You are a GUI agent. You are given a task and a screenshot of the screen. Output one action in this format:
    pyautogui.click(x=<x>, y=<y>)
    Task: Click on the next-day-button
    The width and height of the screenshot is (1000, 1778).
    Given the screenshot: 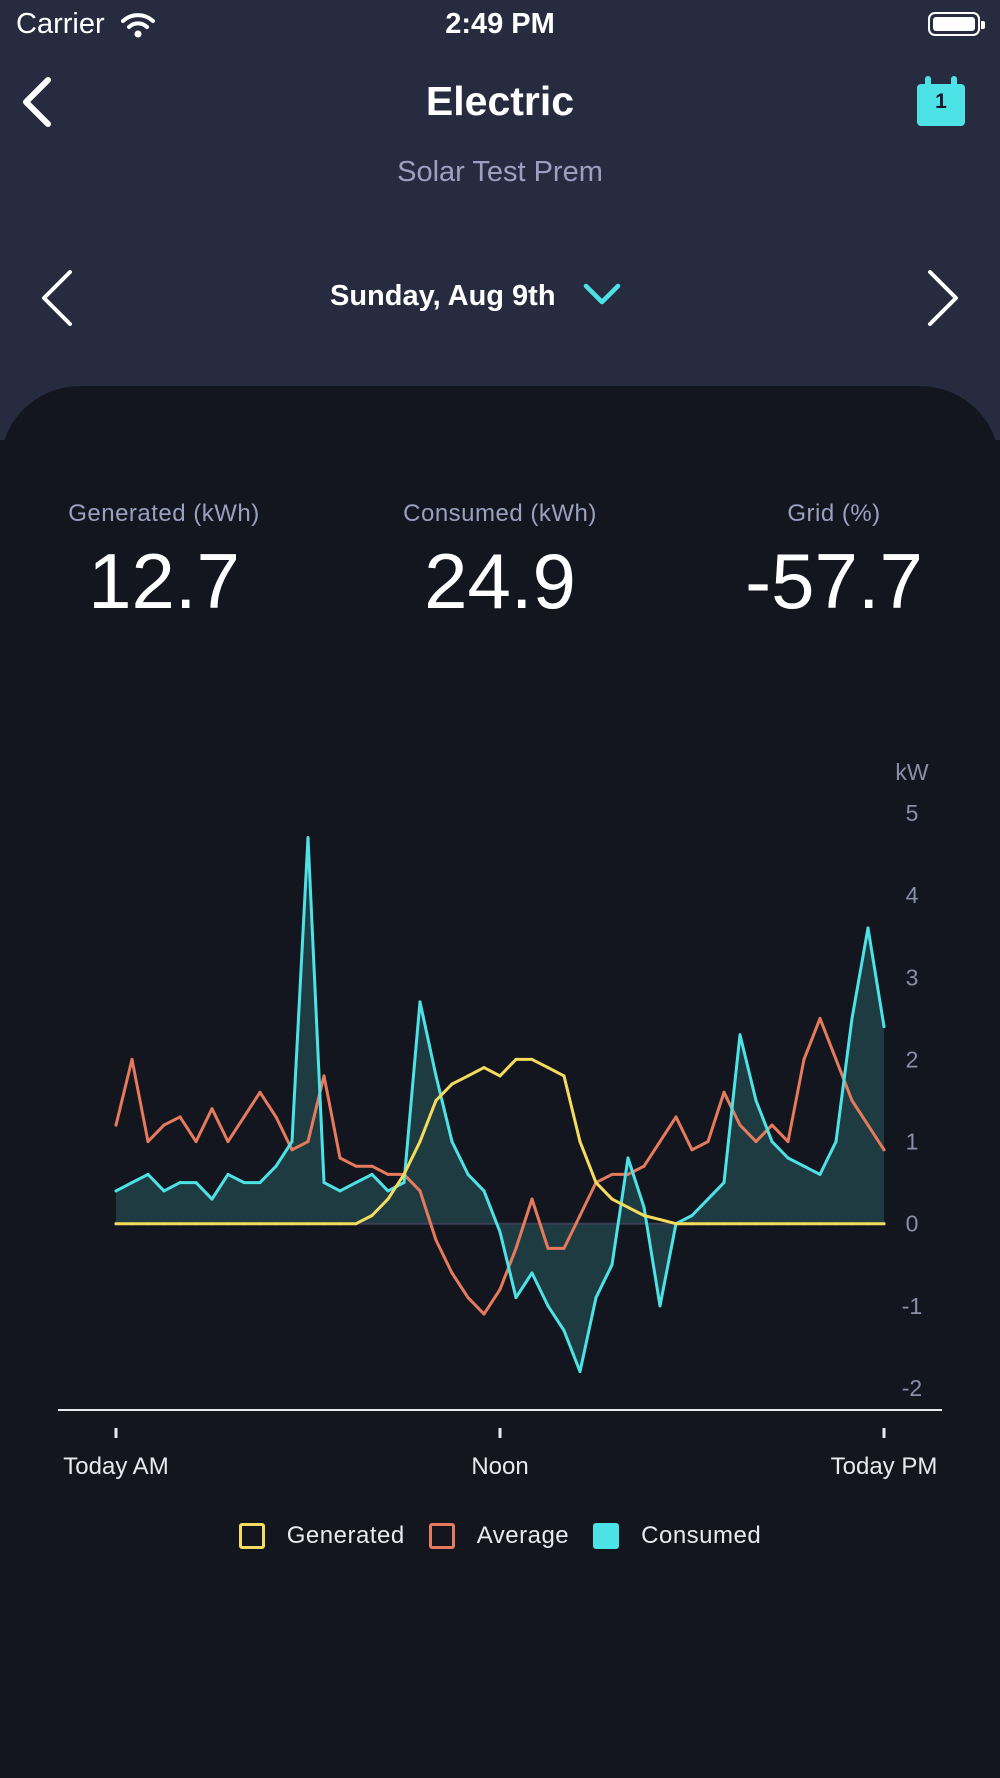 What is the action you would take?
    pyautogui.click(x=942, y=298)
    